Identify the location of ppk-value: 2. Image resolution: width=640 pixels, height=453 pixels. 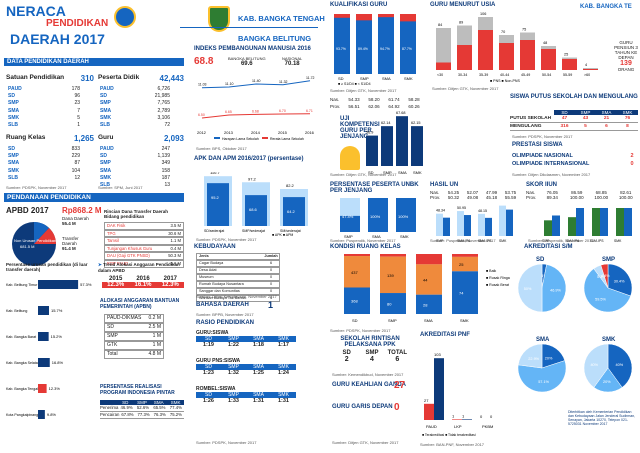
(346, 359).